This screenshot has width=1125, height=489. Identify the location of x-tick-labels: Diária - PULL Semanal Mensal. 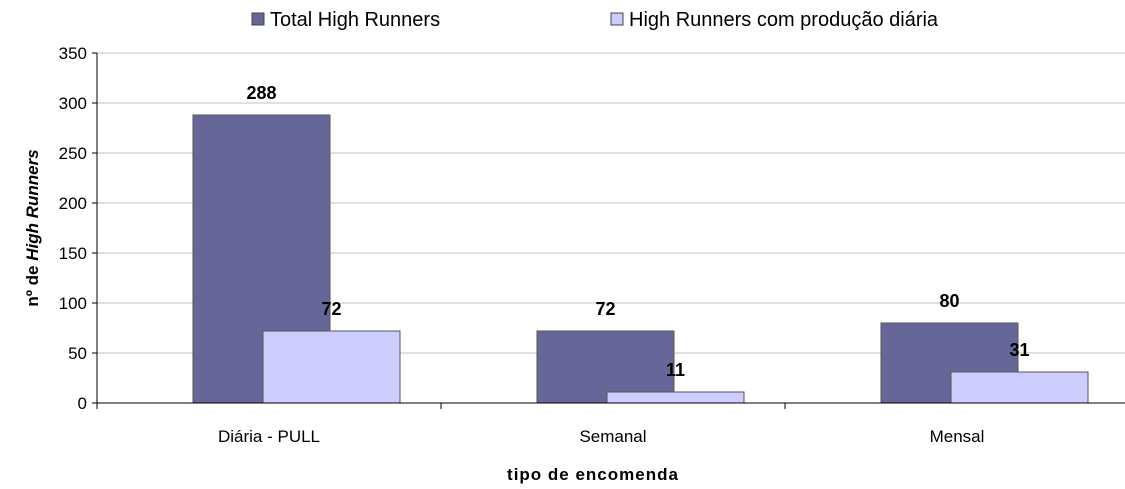
(601, 436).